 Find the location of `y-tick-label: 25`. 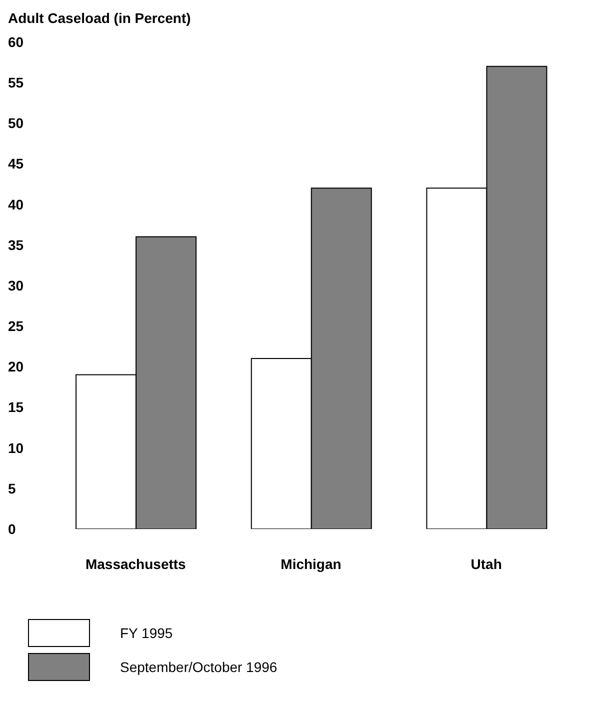

y-tick-label: 25 is located at coordinates (16, 326).